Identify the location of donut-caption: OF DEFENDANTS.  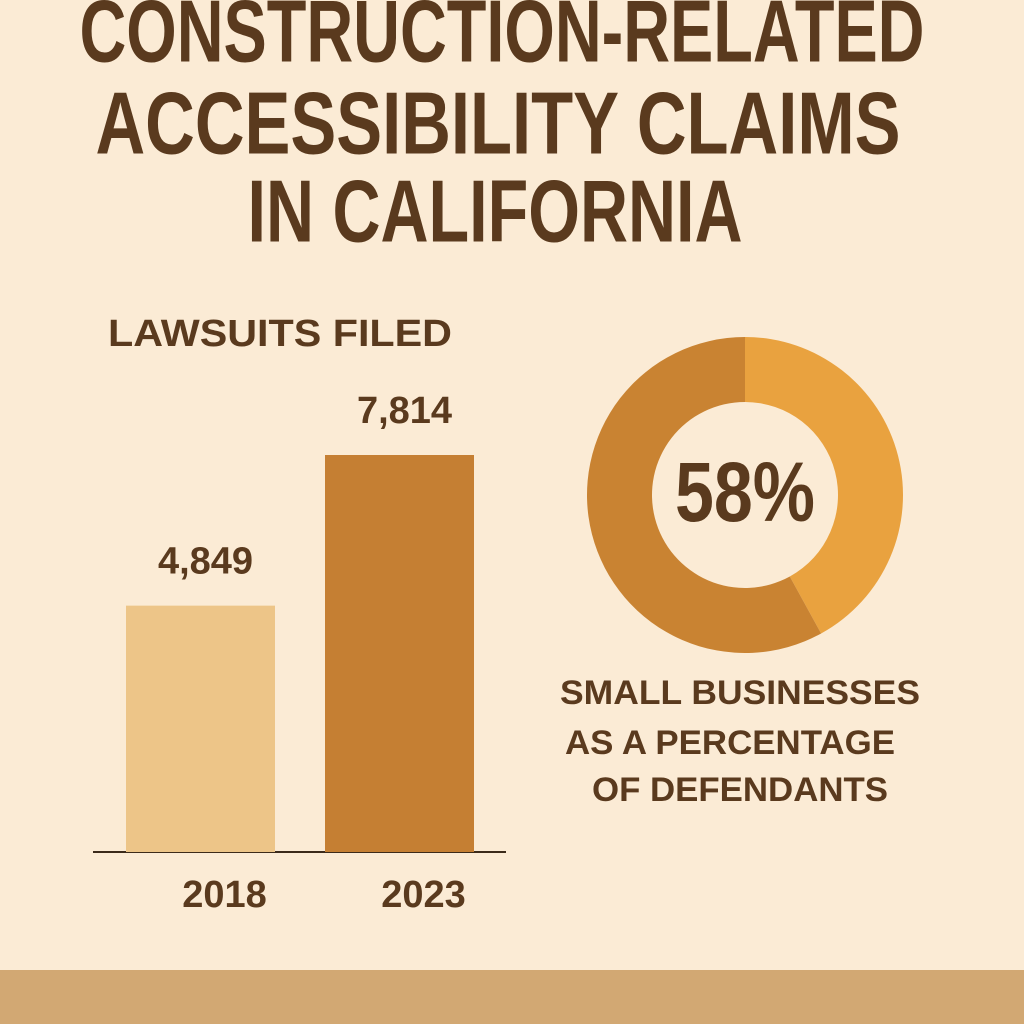
(740, 790).